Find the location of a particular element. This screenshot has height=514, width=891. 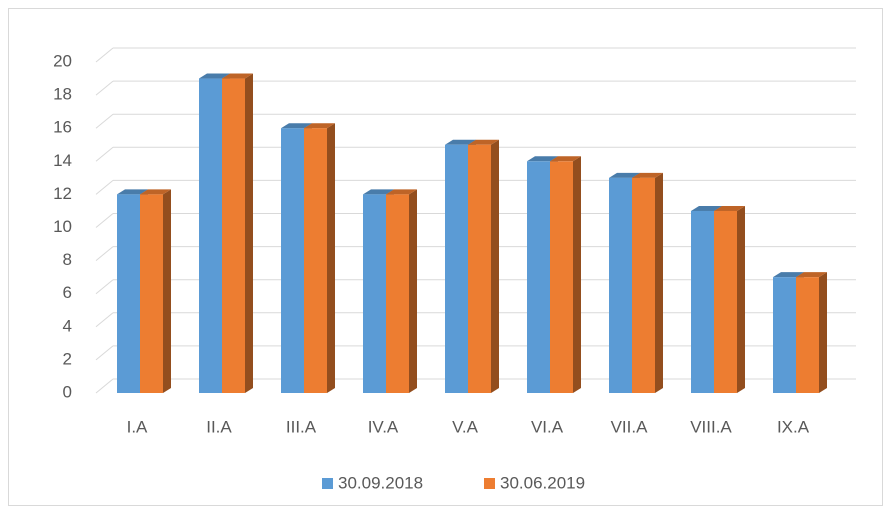

legend-label: 30.09.2018 is located at coordinates (380, 482).